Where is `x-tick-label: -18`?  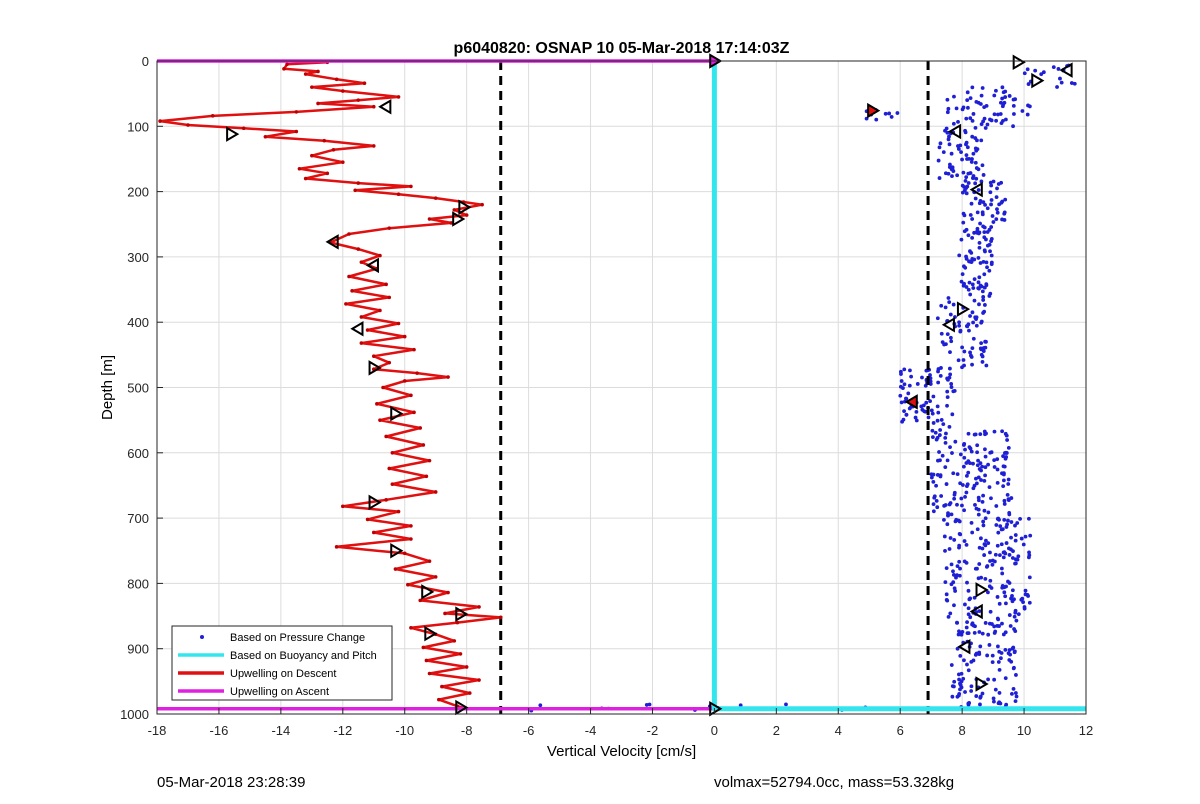 x-tick-label: -18 is located at coordinates (157, 730).